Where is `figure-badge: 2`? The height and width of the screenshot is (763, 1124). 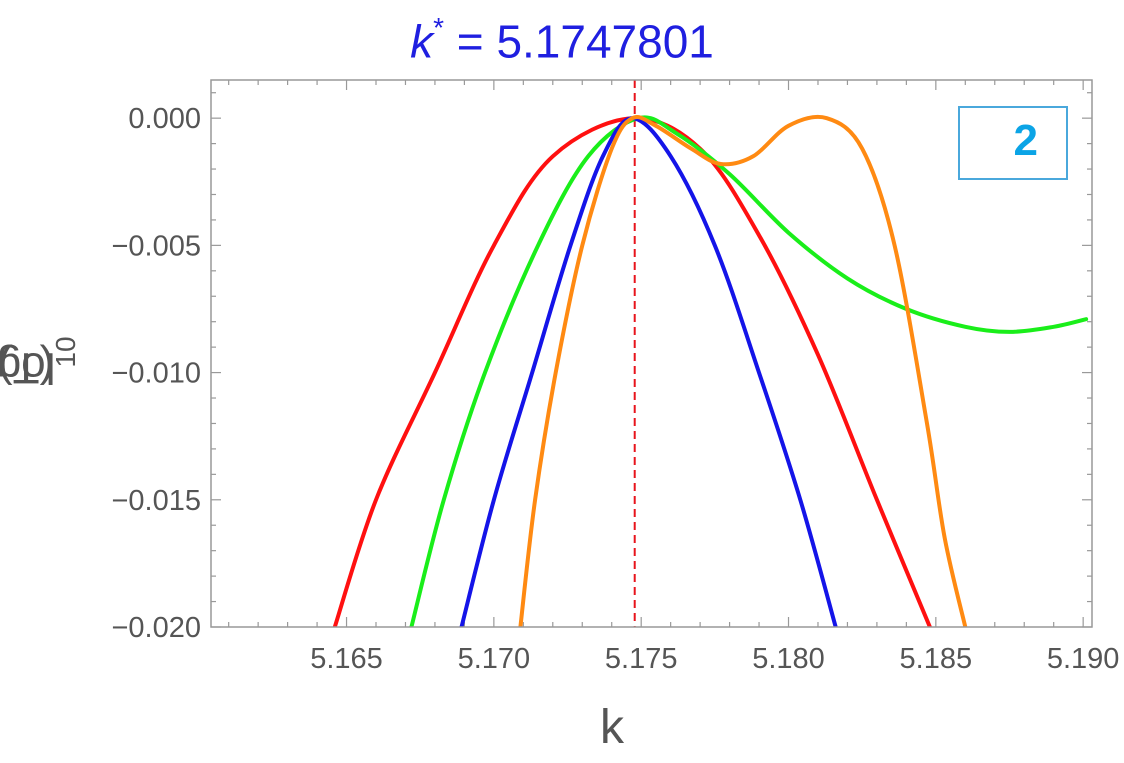 figure-badge: 2 is located at coordinates (1013, 143).